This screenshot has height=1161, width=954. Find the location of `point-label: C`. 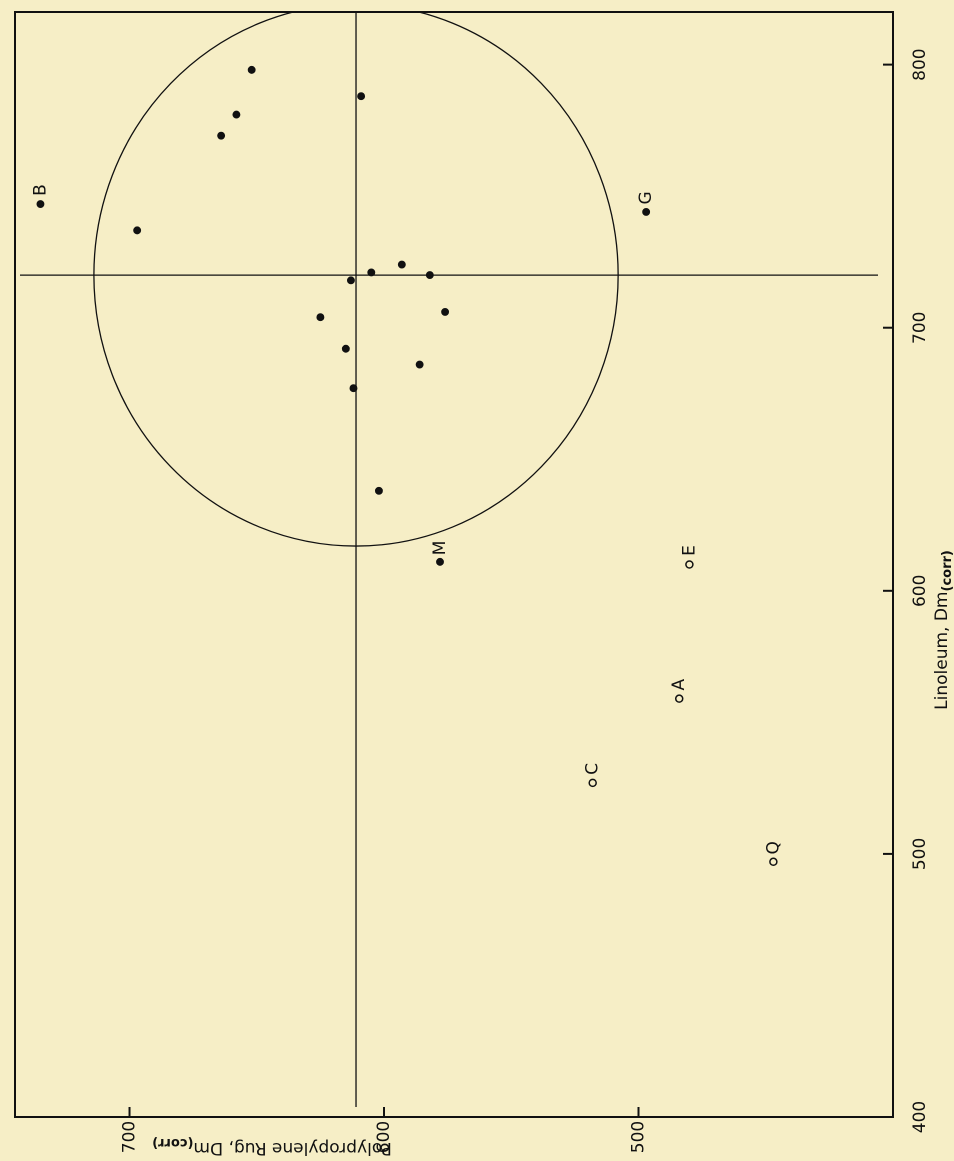

point-label: C is located at coordinates (593, 769).